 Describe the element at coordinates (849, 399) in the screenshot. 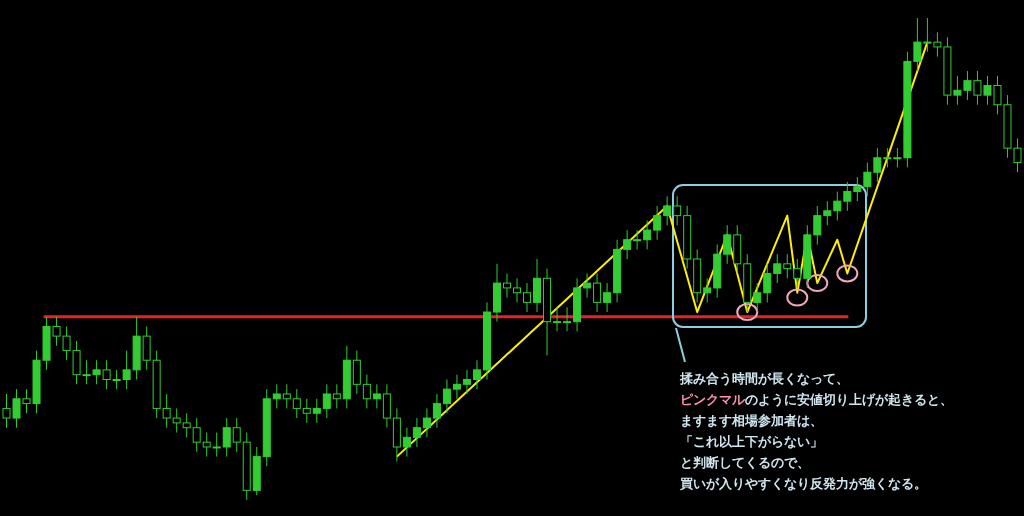

I see `annotation: のように安値切り上げが起きると、` at that location.